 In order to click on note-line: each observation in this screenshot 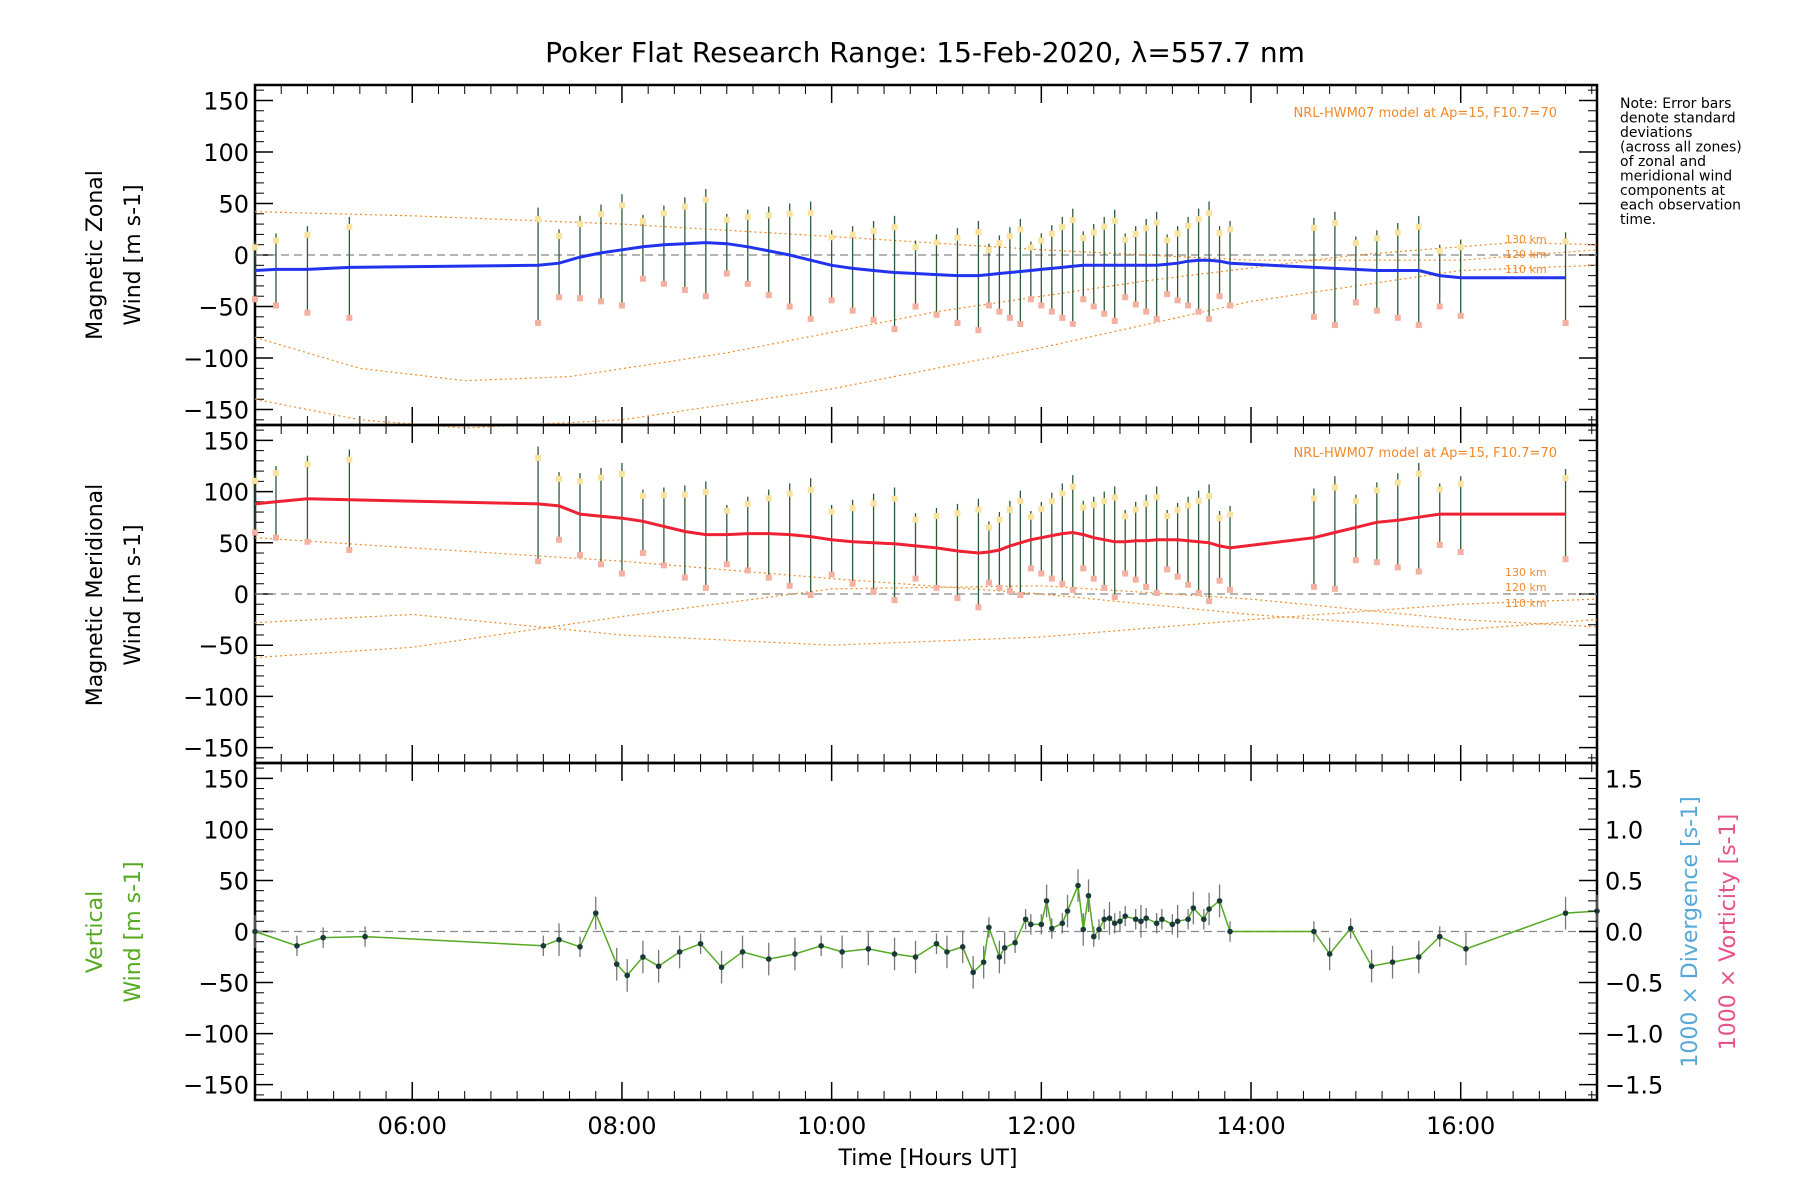, I will do `click(1680, 206)`.